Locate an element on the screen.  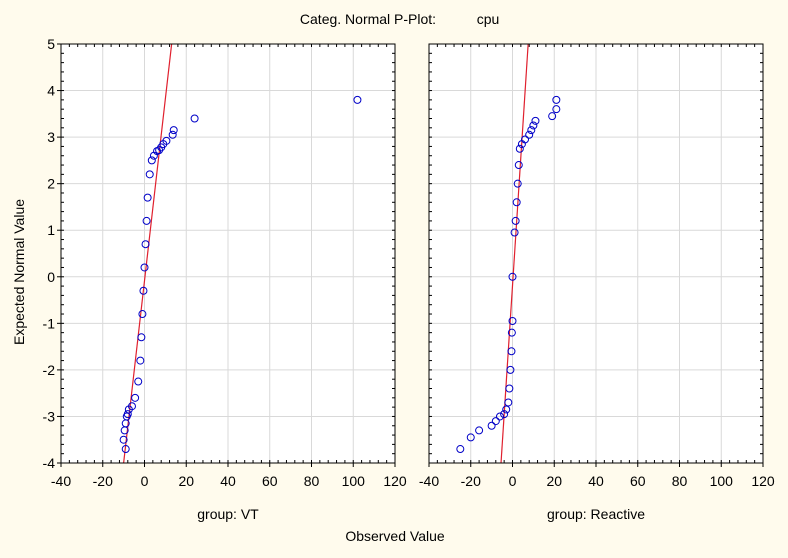
panel-1-x-tick-label: 80 is located at coordinates (312, 481).